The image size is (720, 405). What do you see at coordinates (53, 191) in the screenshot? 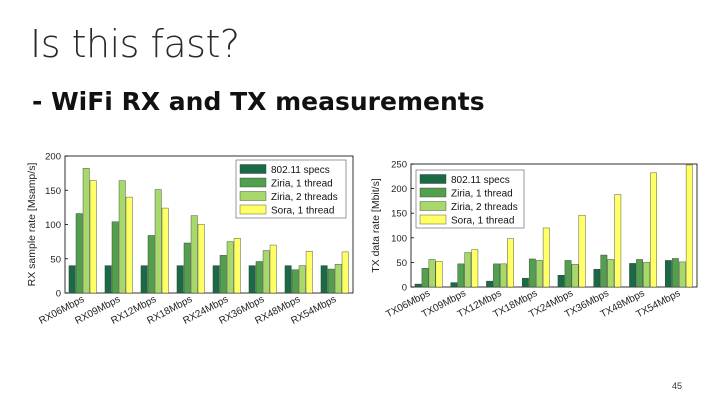
I see `rx-y-tick-label: 150` at bounding box center [53, 191].